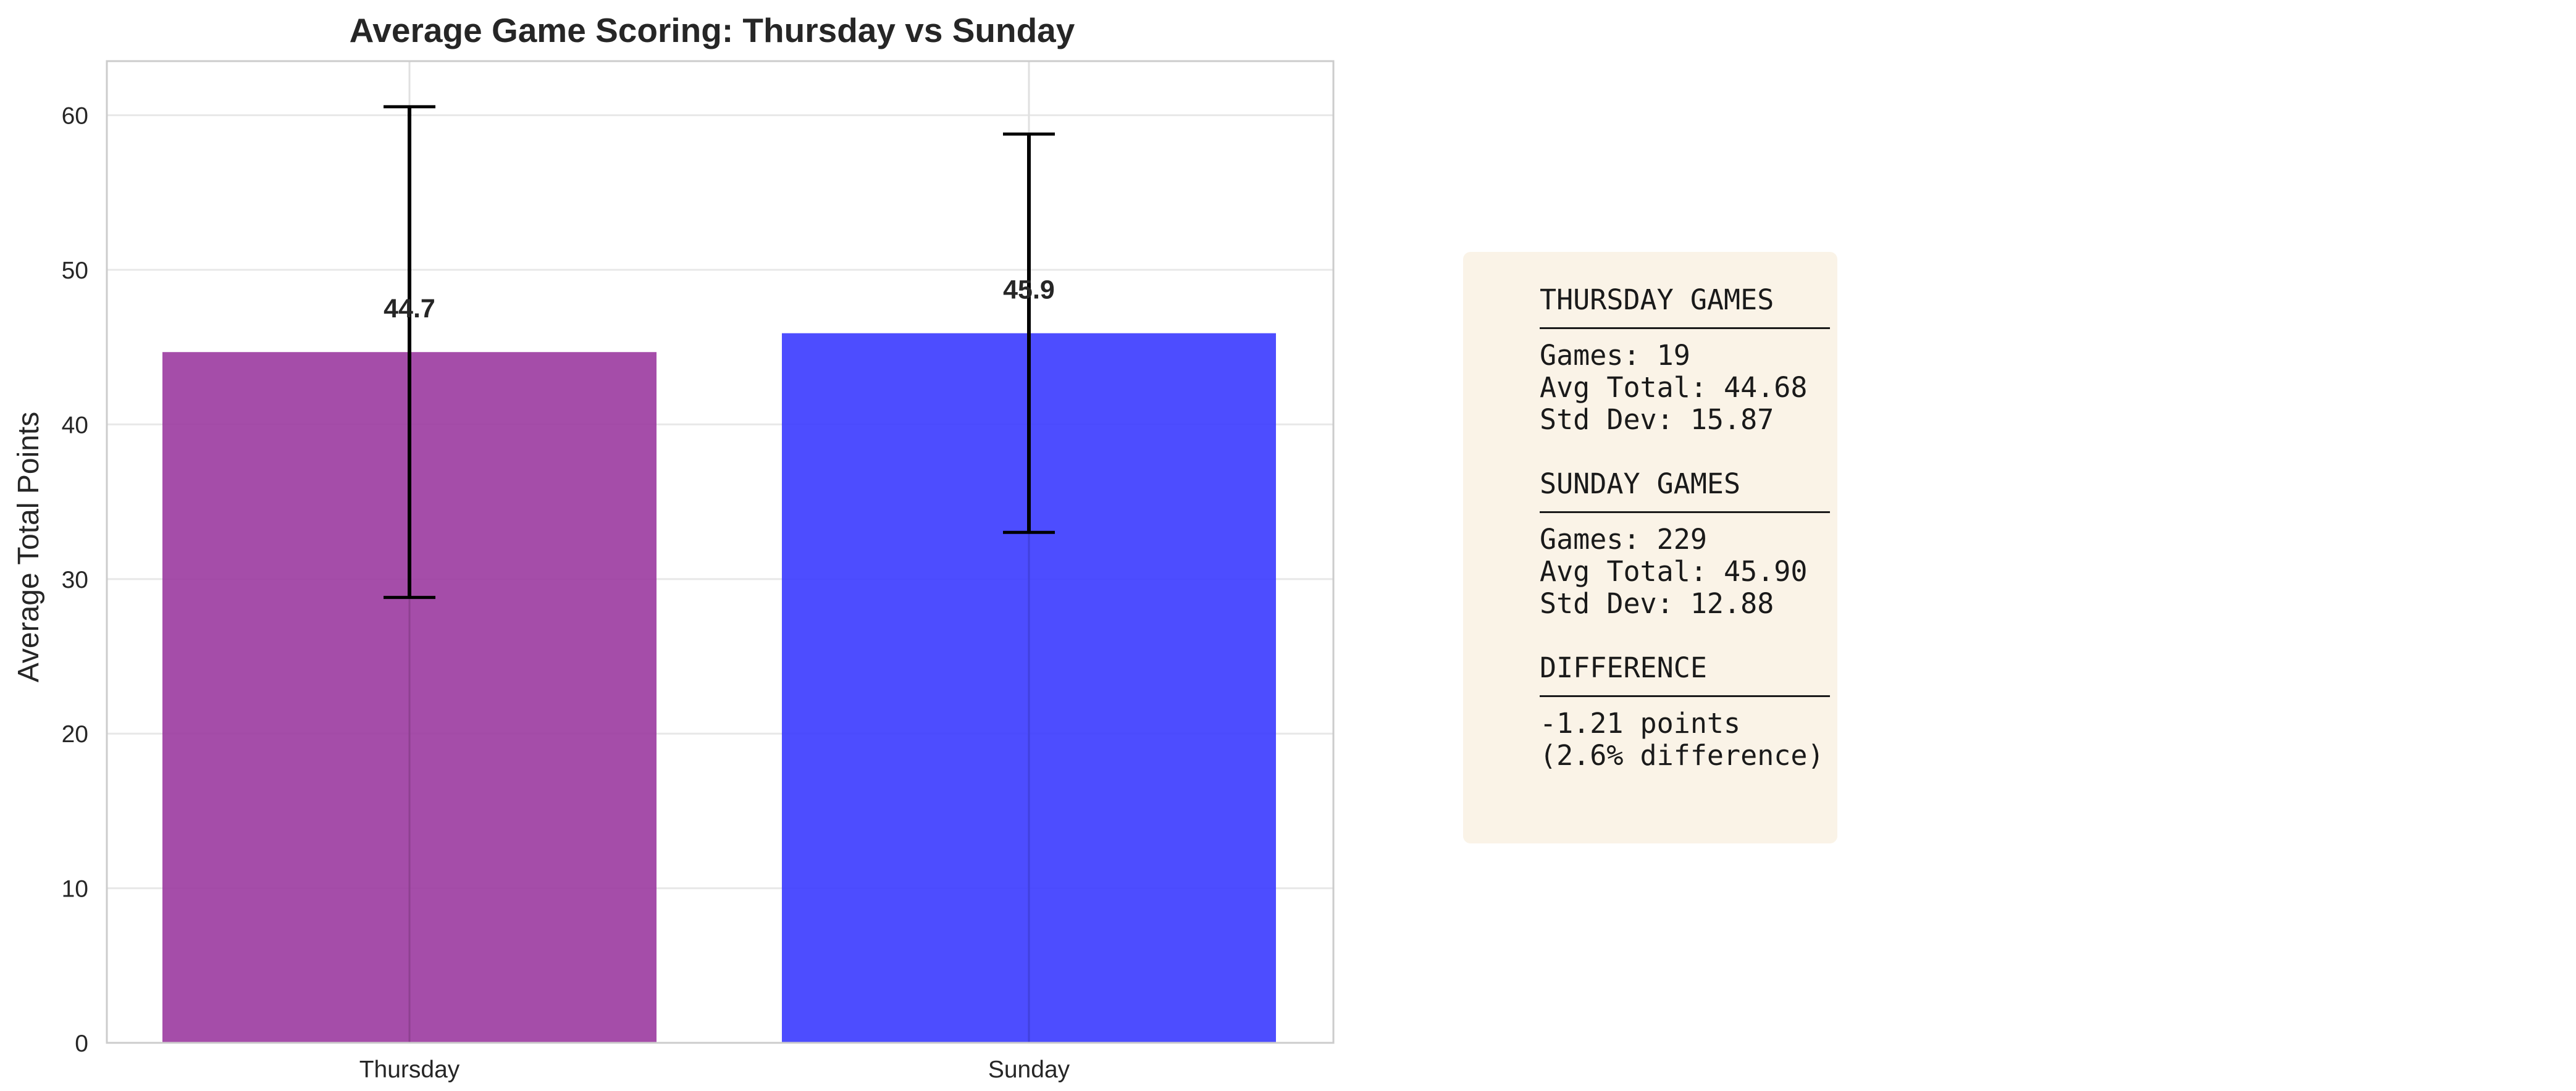 This screenshot has width=2576, height=1091. I want to click on stats-section-heading: DIFFERENCE, so click(1624, 668).